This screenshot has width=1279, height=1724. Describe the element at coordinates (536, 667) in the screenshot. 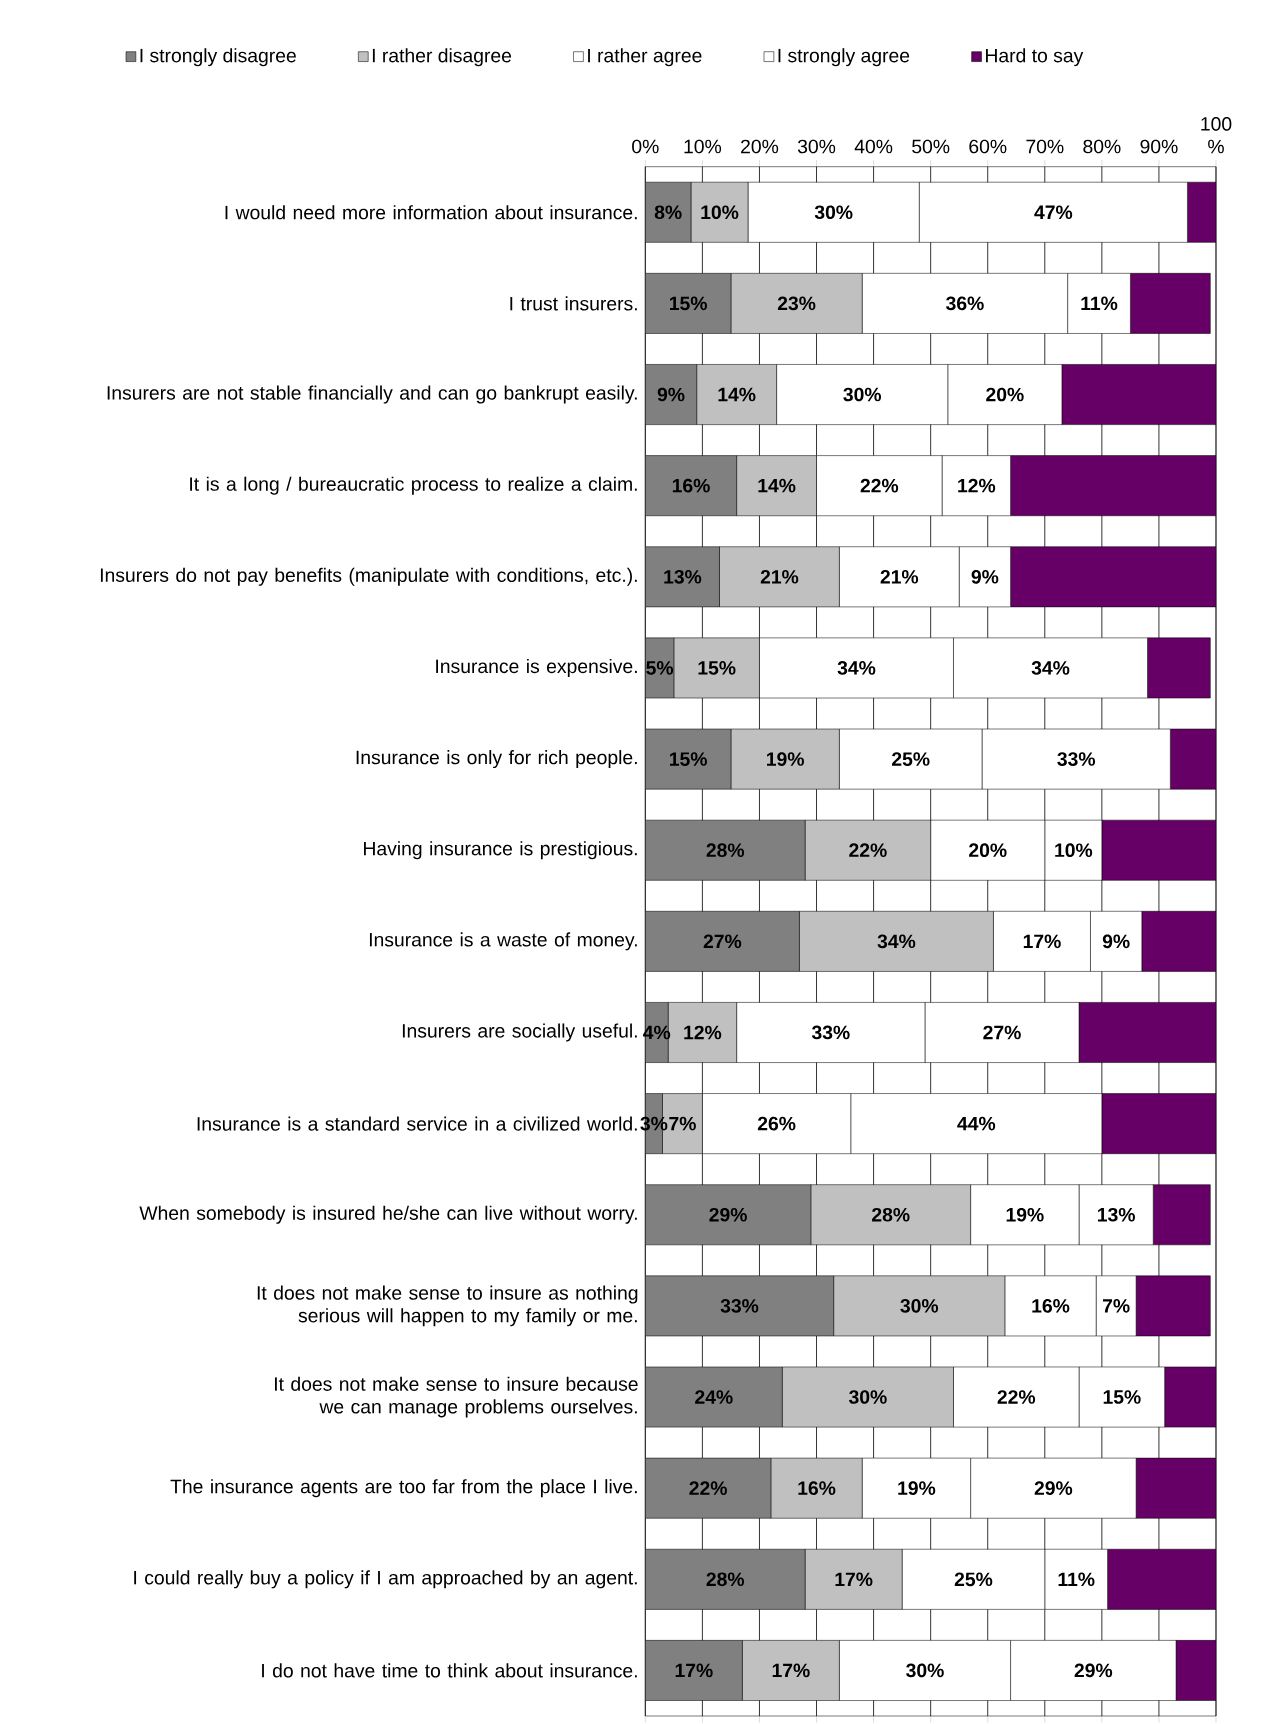

I see `y-tick-label: Insurance is expensive.` at that location.